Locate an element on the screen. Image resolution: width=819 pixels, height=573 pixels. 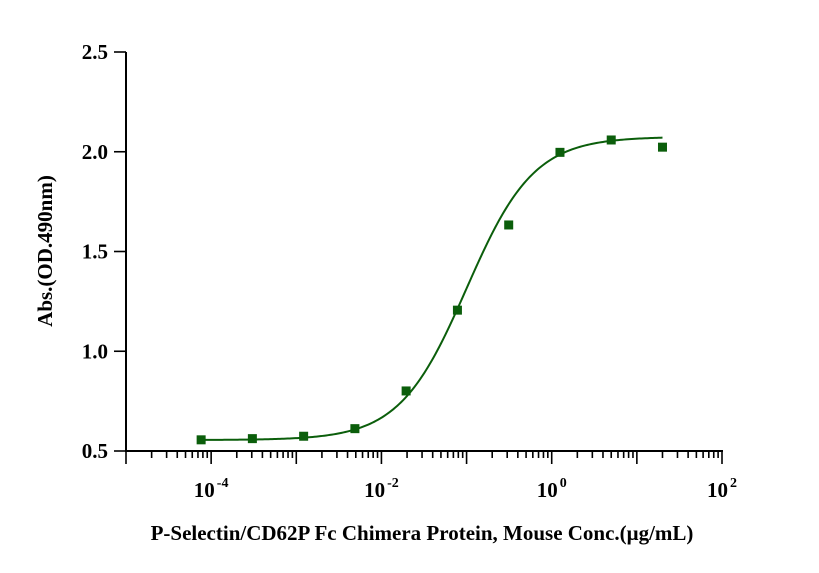
y-axis-label: Abs.(OD.490nm) is located at coordinates (45, 251).